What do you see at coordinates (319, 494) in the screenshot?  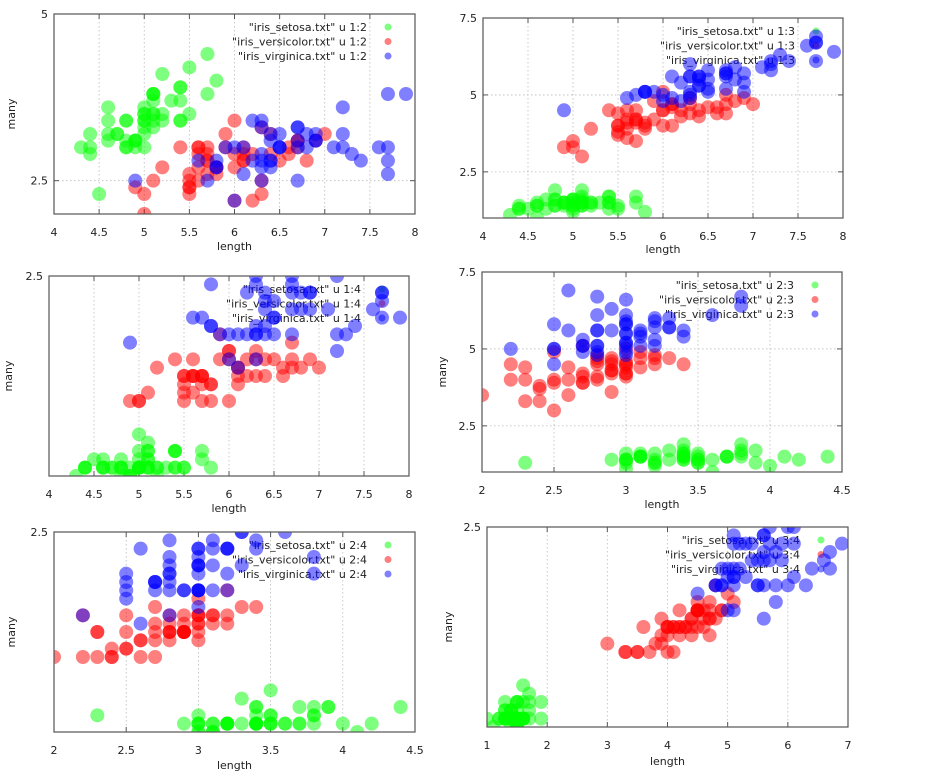 I see `x-tick-label: 7` at bounding box center [319, 494].